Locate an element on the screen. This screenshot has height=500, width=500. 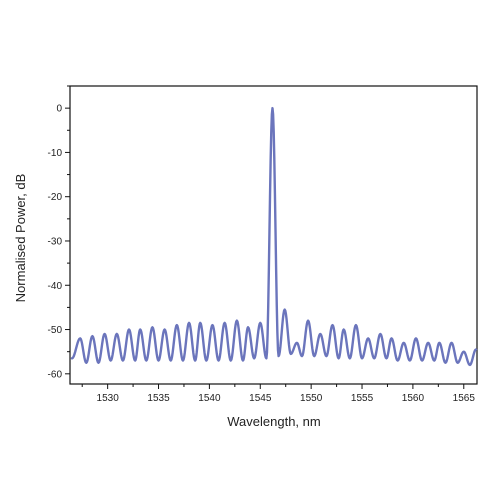
y-tick-label: -50 is located at coordinates (55, 330).